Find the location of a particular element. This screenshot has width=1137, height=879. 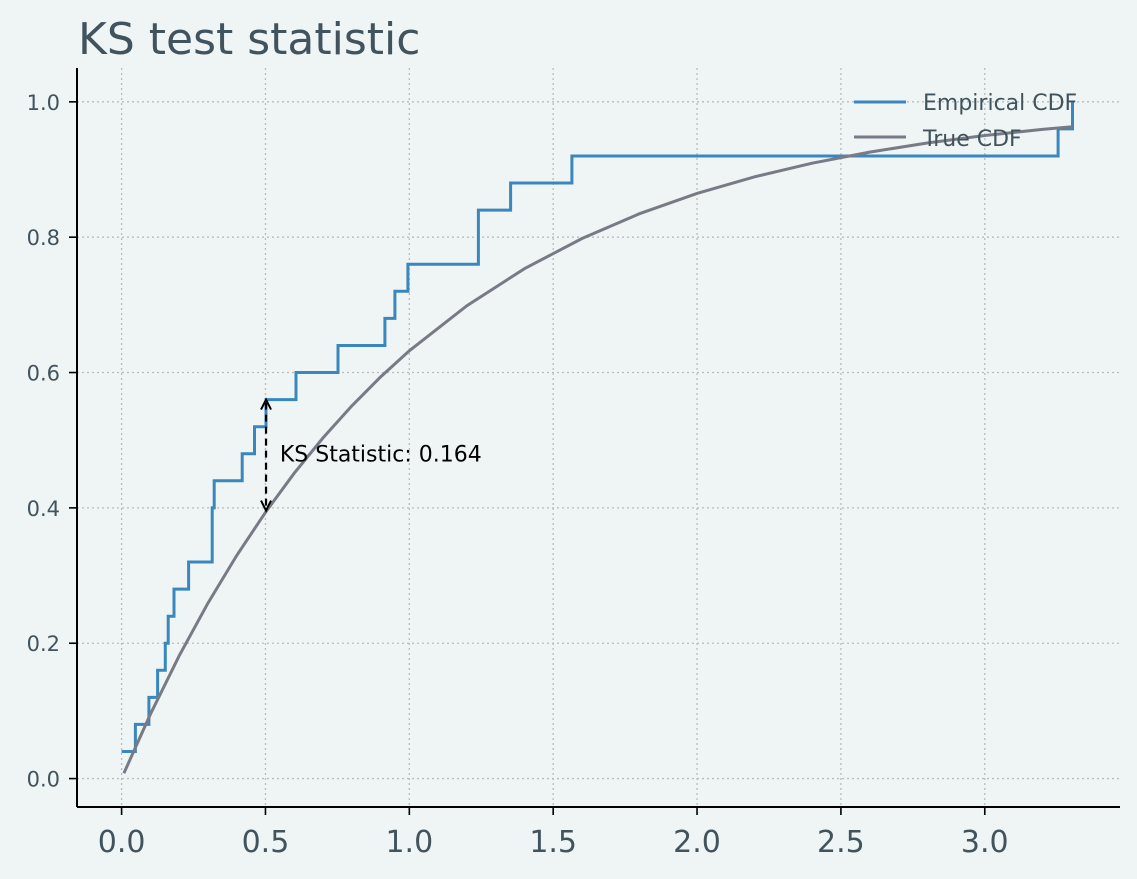

legend-label-empirical: Empirical CDF is located at coordinates (1000, 103).